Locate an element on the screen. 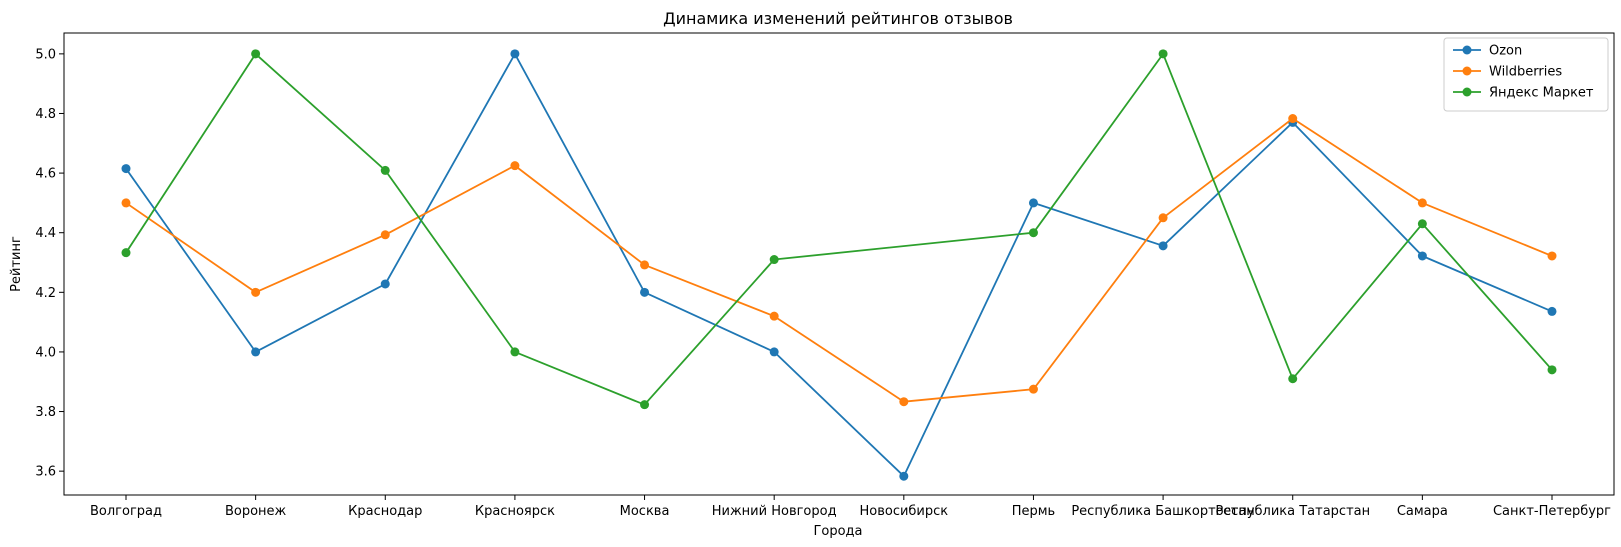 The height and width of the screenshot is (547, 1621). y-tick-label: 4.8 is located at coordinates (45, 114).